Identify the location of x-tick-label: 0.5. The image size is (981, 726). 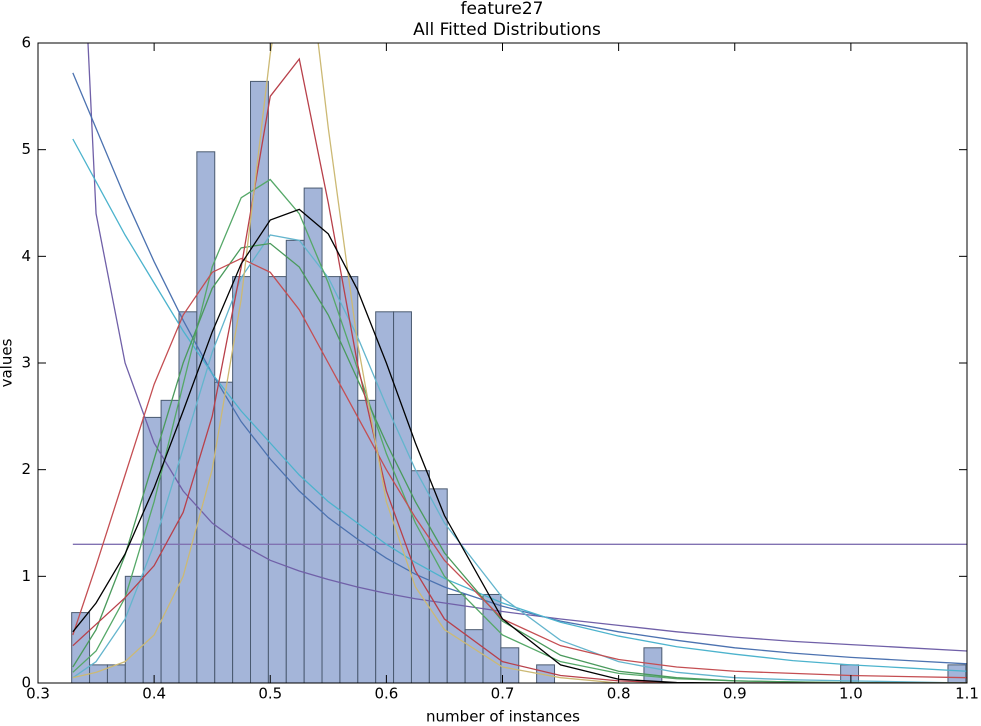
(270, 694).